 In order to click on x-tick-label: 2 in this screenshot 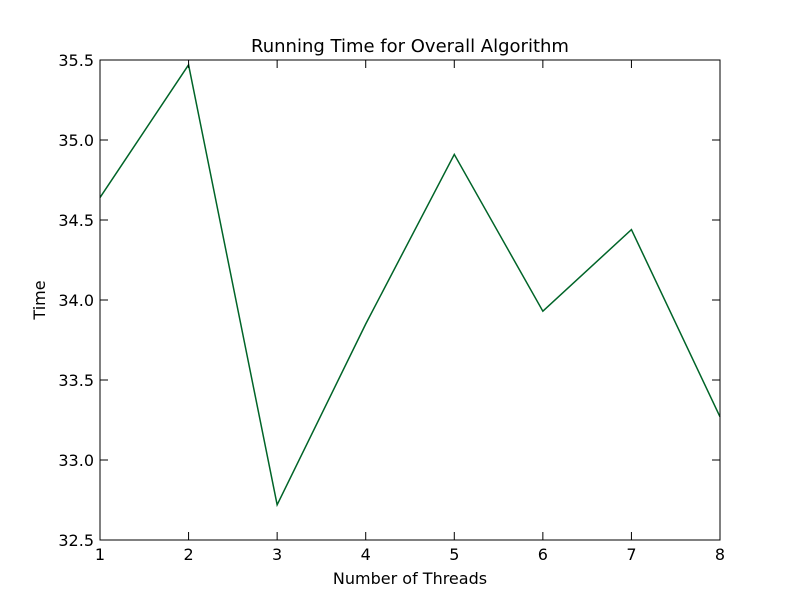, I will do `click(188, 554)`.